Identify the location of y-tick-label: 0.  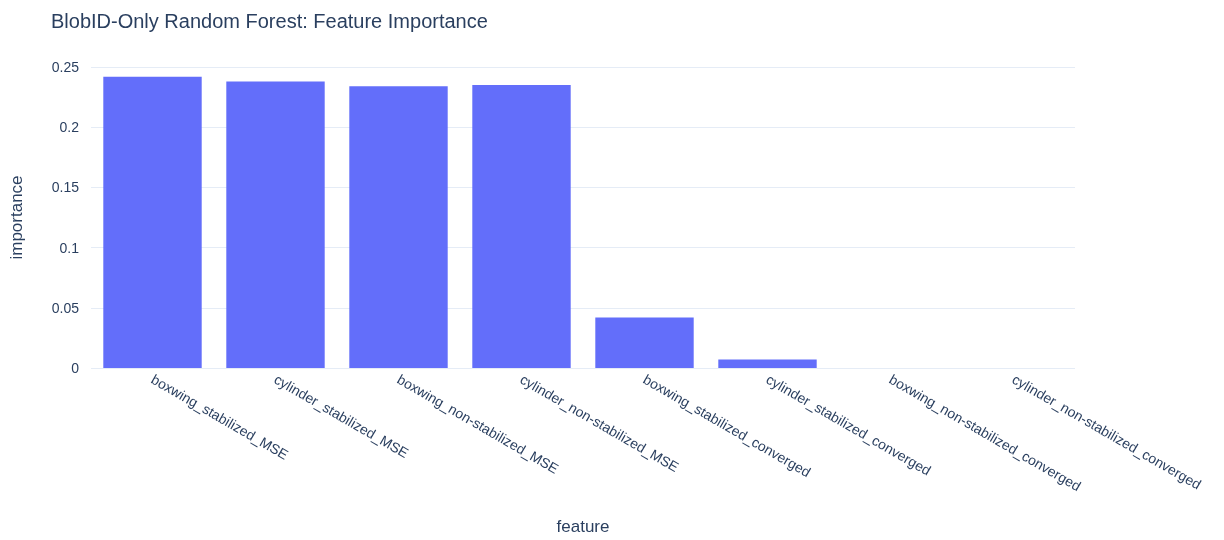
(75, 368).